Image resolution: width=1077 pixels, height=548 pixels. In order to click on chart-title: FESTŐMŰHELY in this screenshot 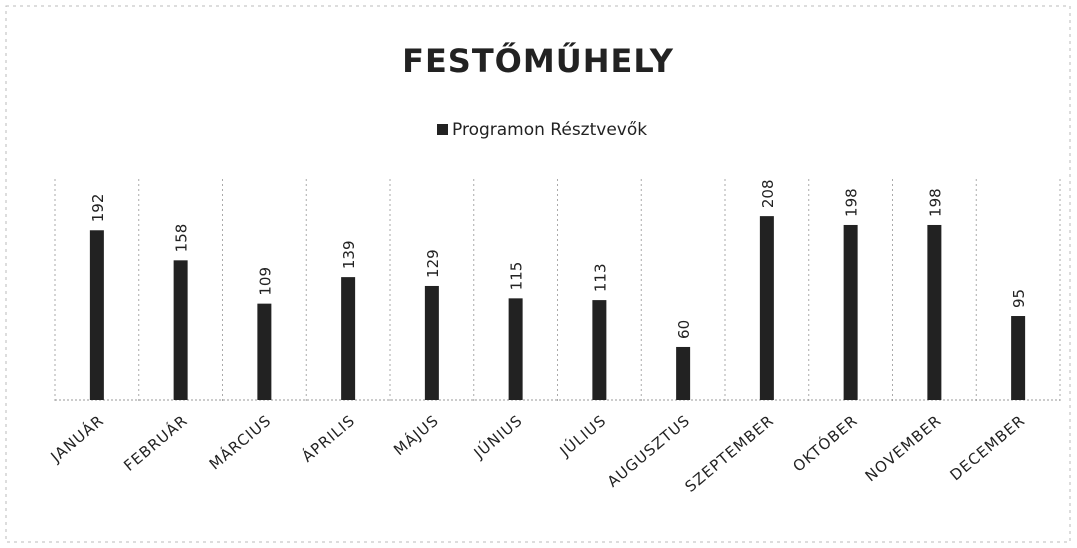, I will do `click(538, 60)`.